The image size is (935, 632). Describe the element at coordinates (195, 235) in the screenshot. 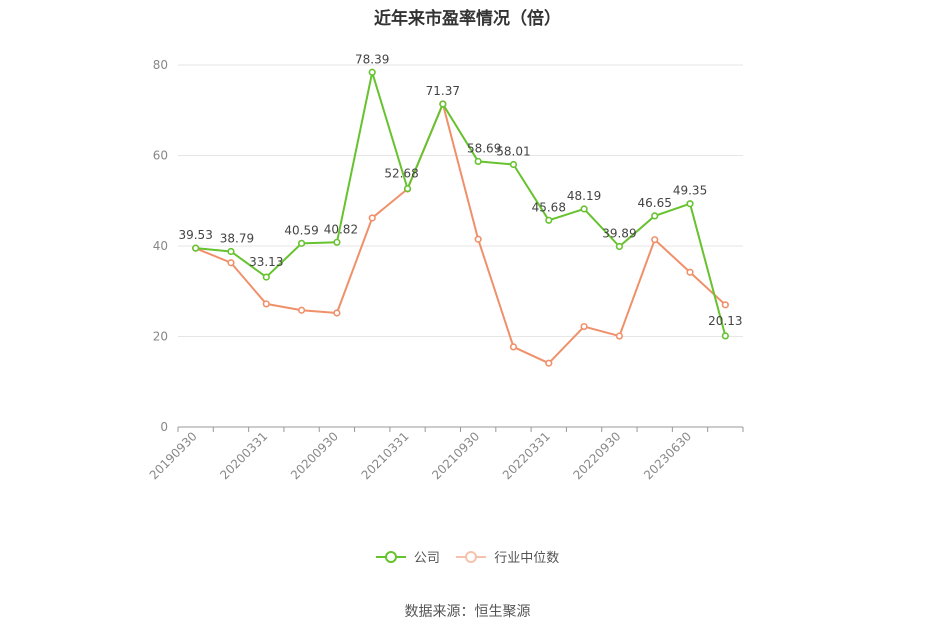

I see `data-label: 39.53` at that location.